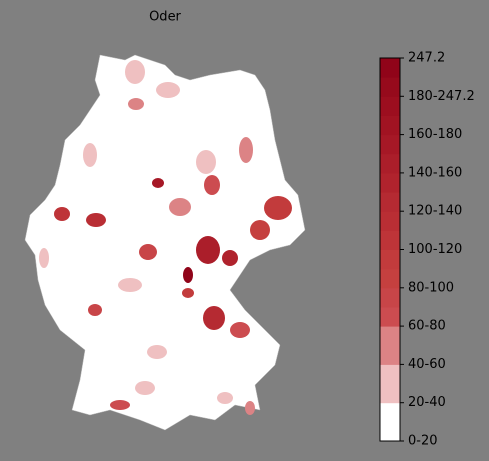 The image size is (489, 461). What do you see at coordinates (427, 326) in the screenshot?
I see `colorbar-label: 60-80` at bounding box center [427, 326].